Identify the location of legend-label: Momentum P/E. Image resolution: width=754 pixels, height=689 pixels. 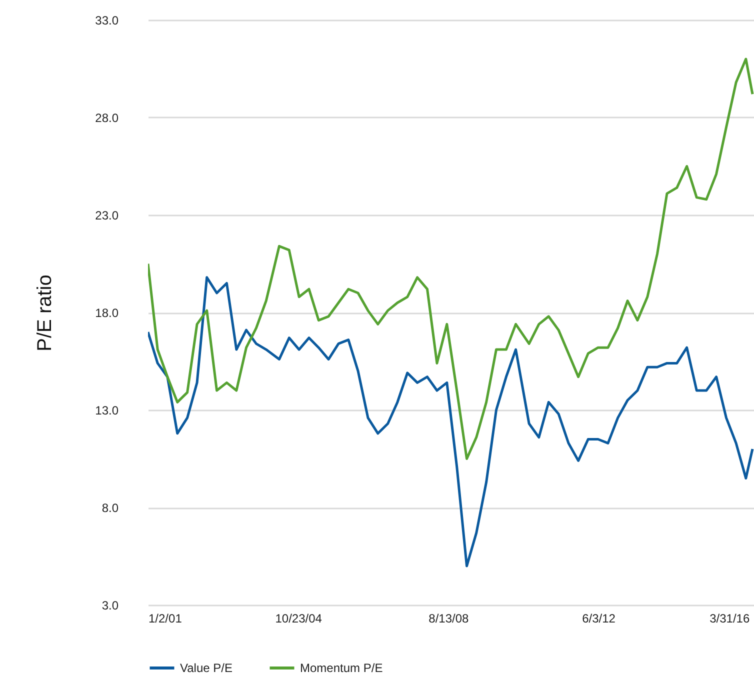
(341, 668).